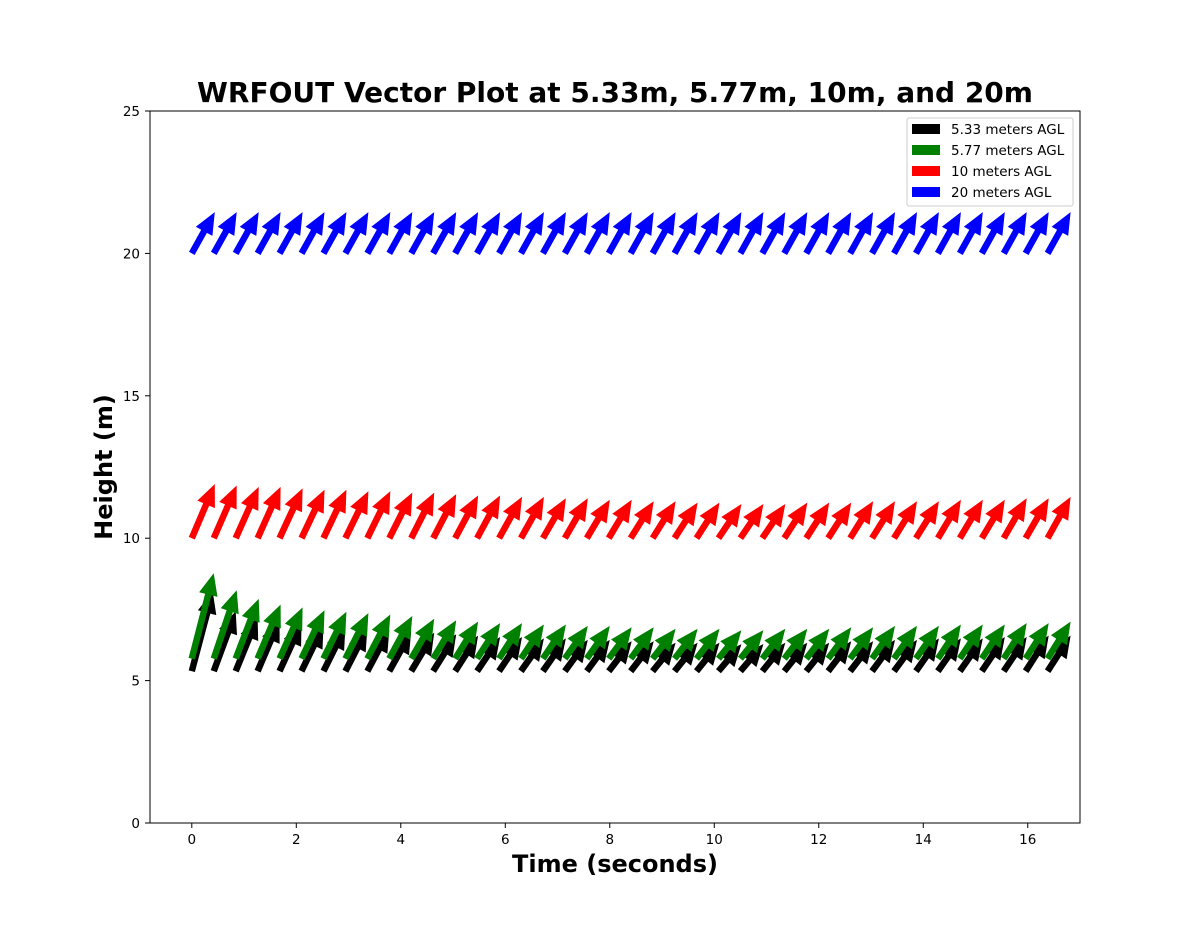 This screenshot has height=925, width=1200. Describe the element at coordinates (923, 840) in the screenshot. I see `x-tick-label: 14` at that location.